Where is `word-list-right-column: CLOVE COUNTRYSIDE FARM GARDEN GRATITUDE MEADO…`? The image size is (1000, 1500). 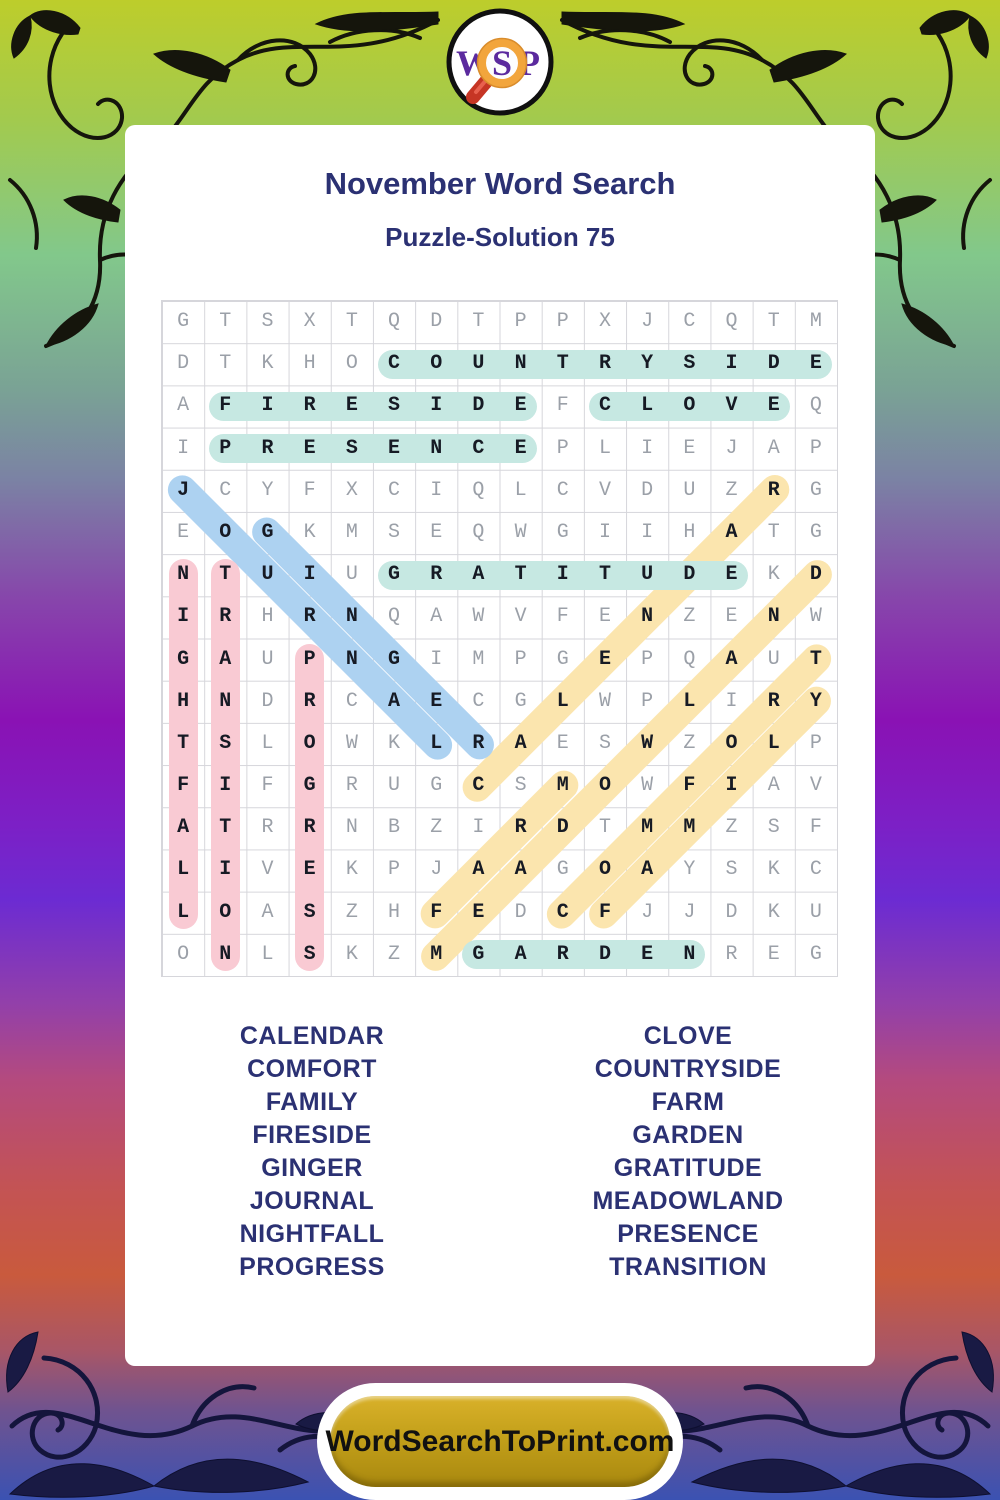 word-list-right-column: CLOVE COUNTRYSIDE FARM GARDEN GRATITUDE MEADO… is located at coordinates (688, 1152).